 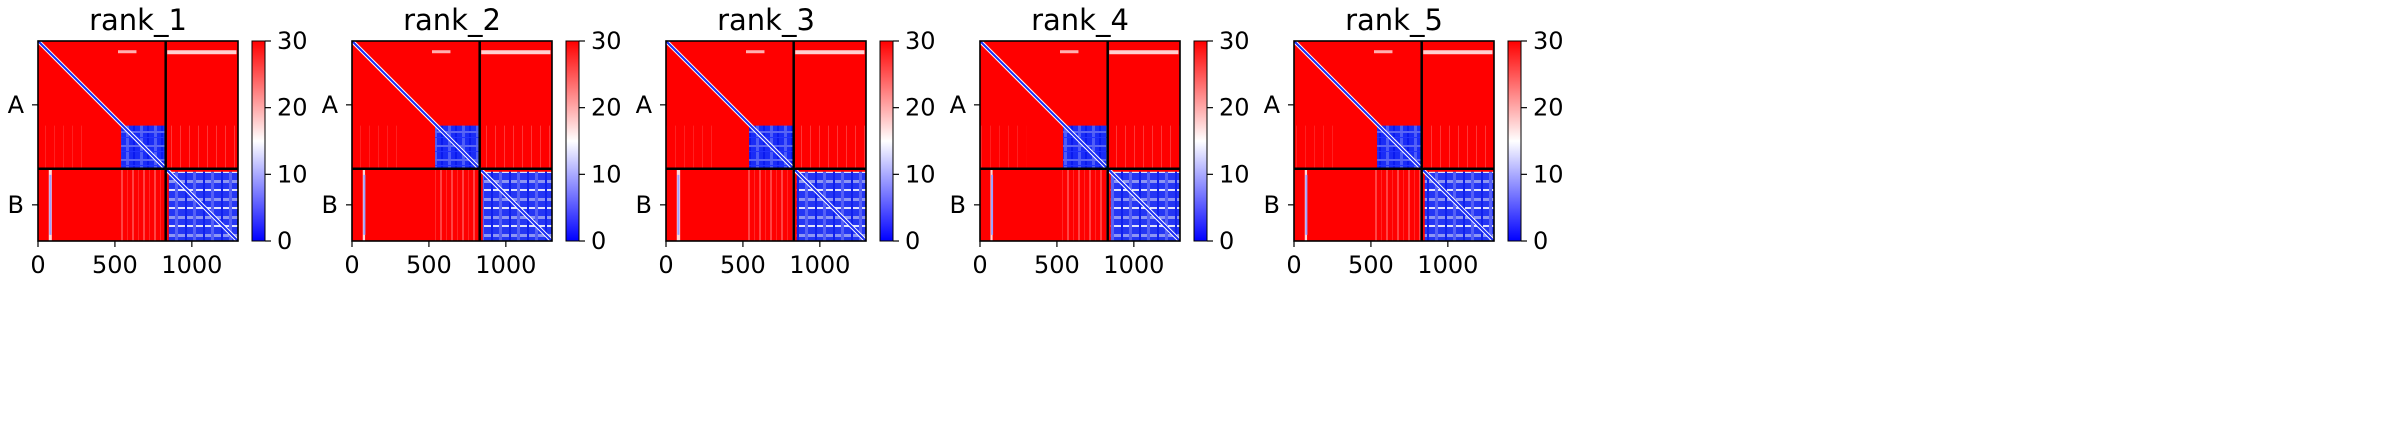 I want to click on panel-title: rank_2, so click(x=452, y=20).